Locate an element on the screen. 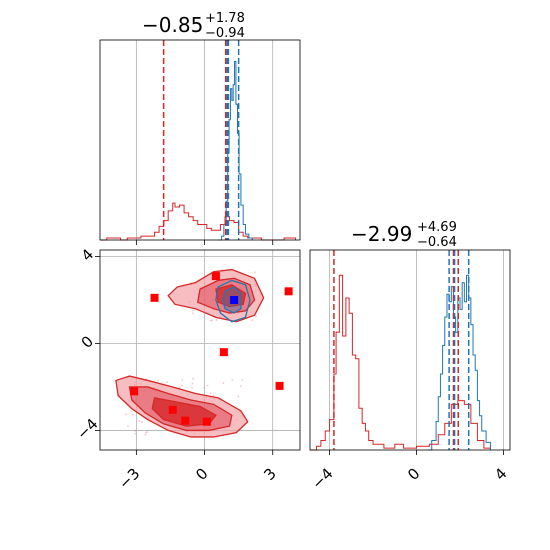 Image resolution: width=550 pixels, height=550 pixels. hist-red-param1 is located at coordinates (400, 362).